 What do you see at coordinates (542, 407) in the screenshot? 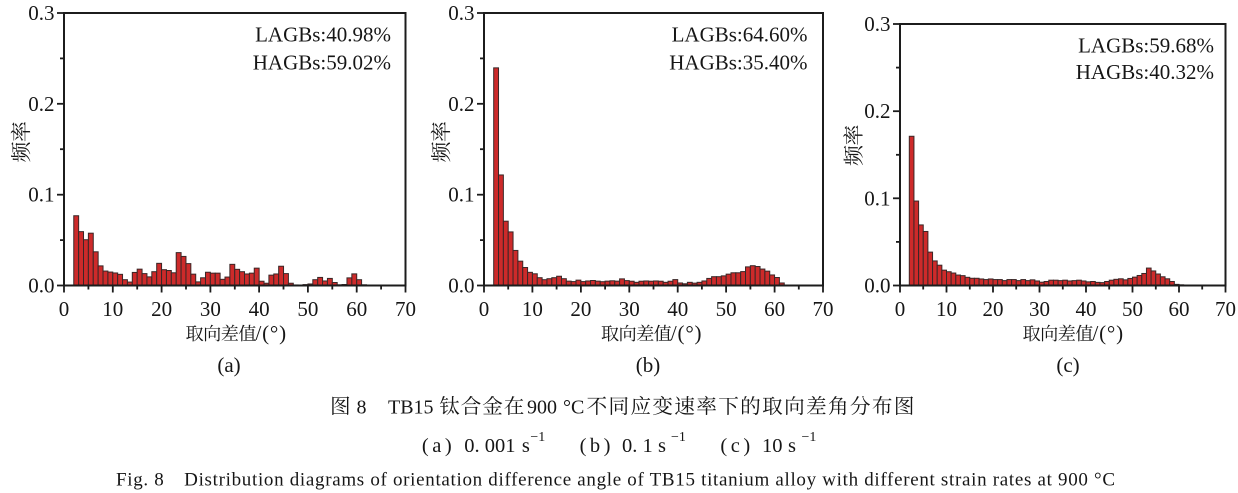
I see `svg-text: 900` at bounding box center [542, 407].